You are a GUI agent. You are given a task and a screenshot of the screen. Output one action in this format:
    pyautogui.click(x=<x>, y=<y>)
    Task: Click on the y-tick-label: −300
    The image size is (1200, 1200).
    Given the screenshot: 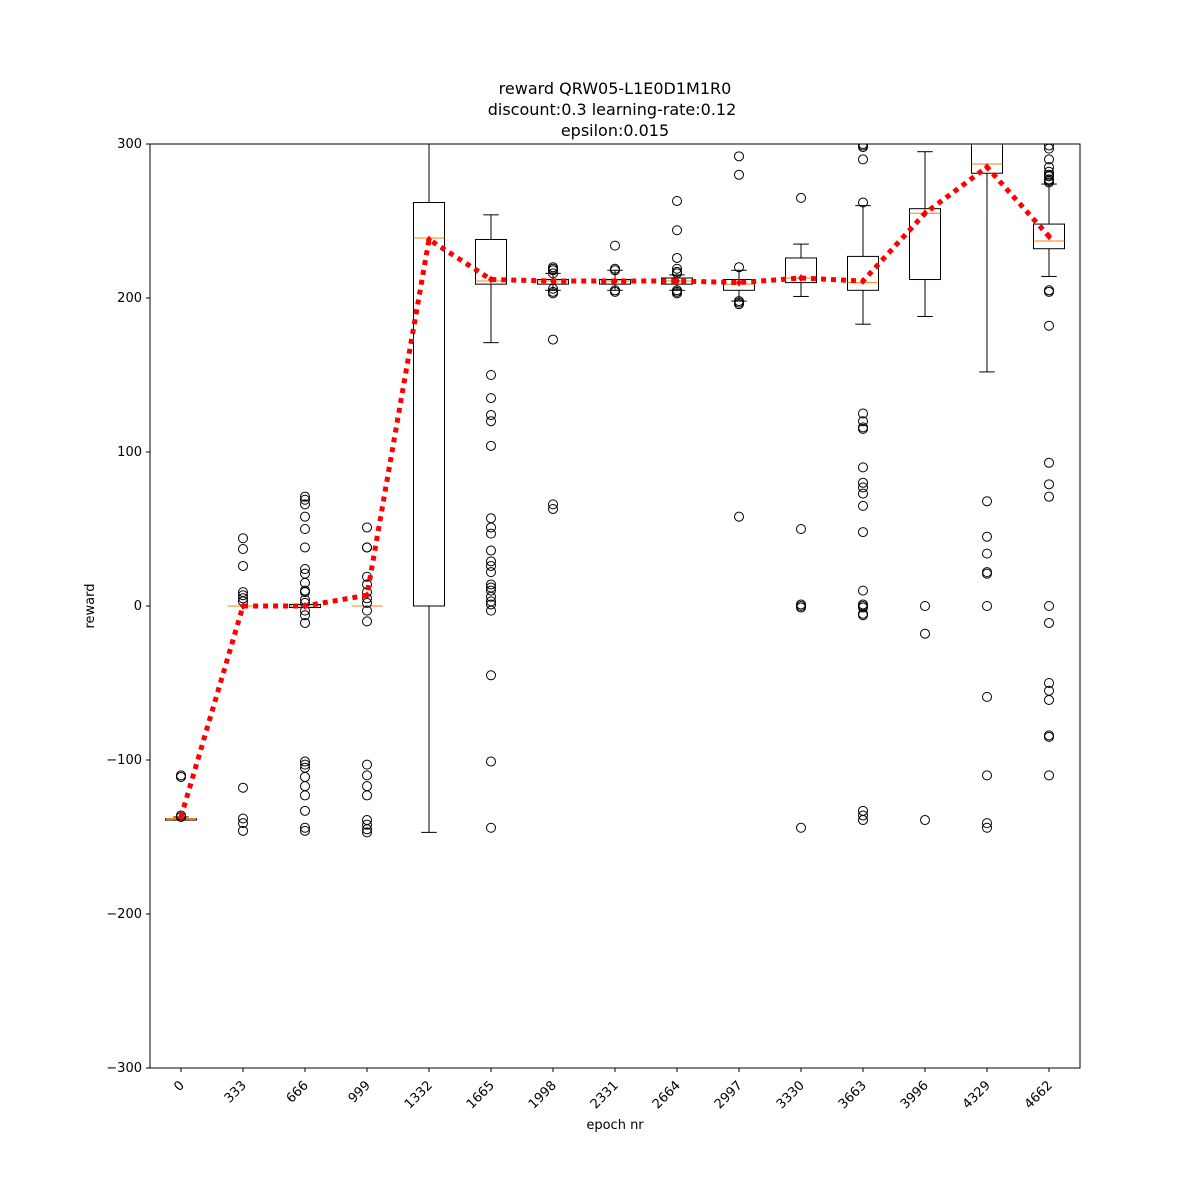 What is the action you would take?
    pyautogui.click(x=124, y=1068)
    